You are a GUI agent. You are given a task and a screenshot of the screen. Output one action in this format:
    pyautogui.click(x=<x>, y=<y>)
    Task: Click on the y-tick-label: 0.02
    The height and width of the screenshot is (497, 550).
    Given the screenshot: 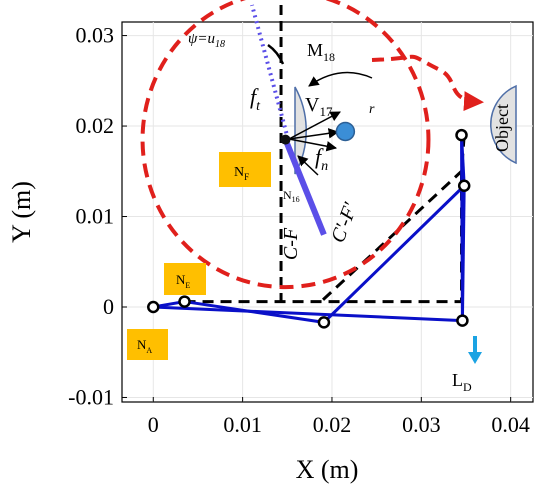 What is the action you would take?
    pyautogui.click(x=95, y=125)
    